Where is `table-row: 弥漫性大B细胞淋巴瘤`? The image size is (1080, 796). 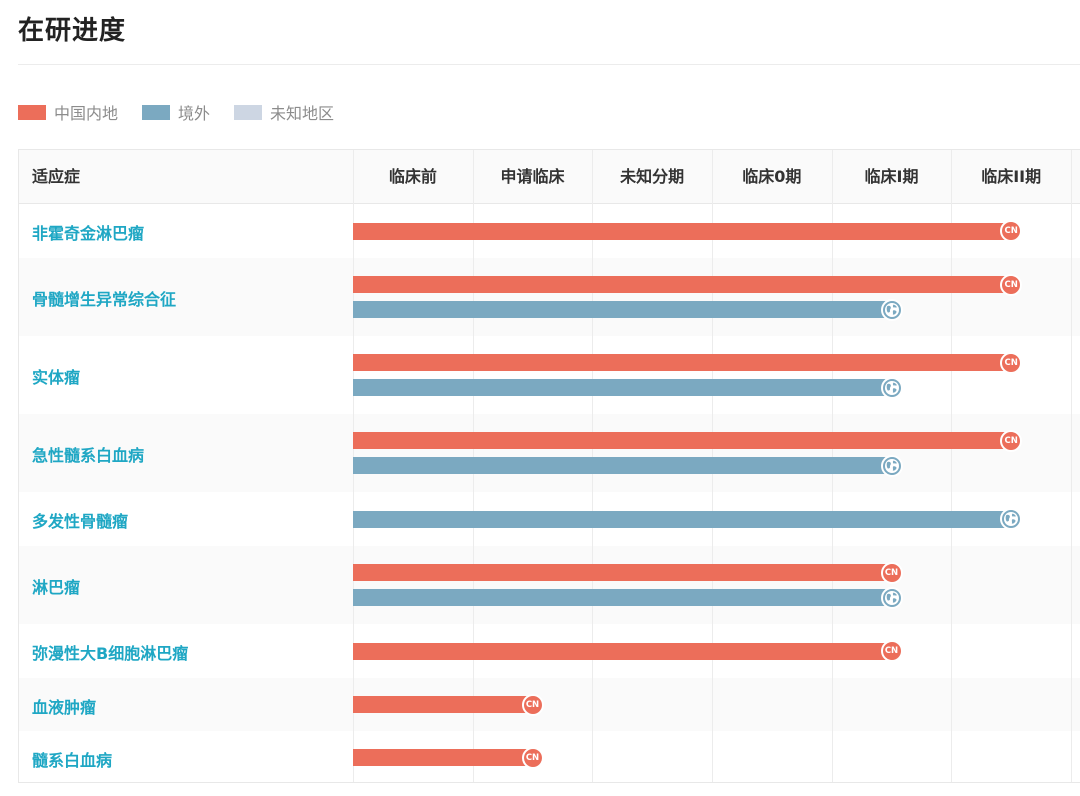
table-row: 弥漫性大B细胞淋巴瘤 is located at coordinates (549, 651).